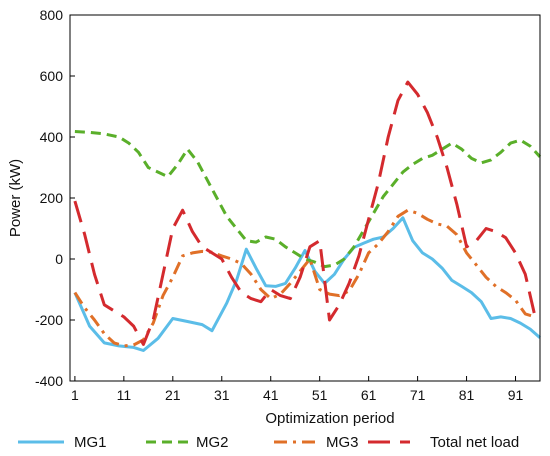  What do you see at coordinates (15, 198) in the screenshot?
I see `y-axis-title: Power (kW)` at bounding box center [15, 198].